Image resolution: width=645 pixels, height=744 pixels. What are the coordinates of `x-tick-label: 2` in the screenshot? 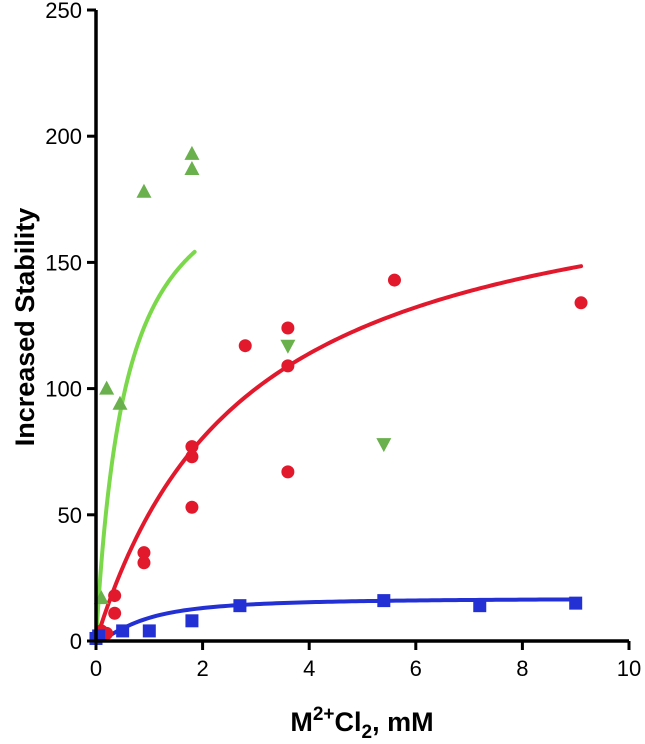 It's located at (202, 668).